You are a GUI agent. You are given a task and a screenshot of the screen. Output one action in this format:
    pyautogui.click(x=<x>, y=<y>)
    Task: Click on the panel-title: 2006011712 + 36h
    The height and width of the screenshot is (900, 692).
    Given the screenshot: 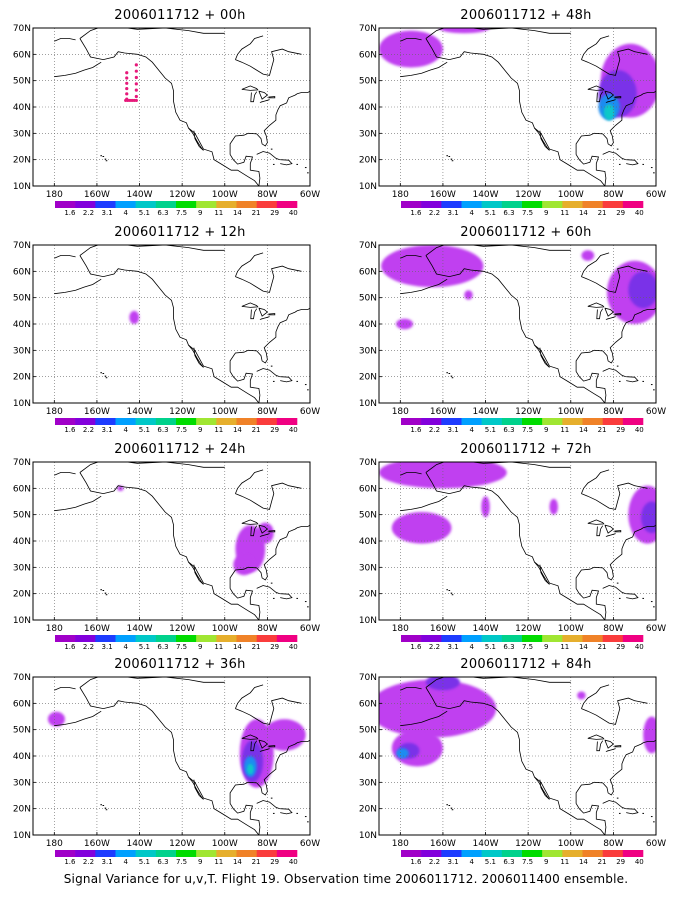 What is the action you would take?
    pyautogui.click(x=180, y=664)
    